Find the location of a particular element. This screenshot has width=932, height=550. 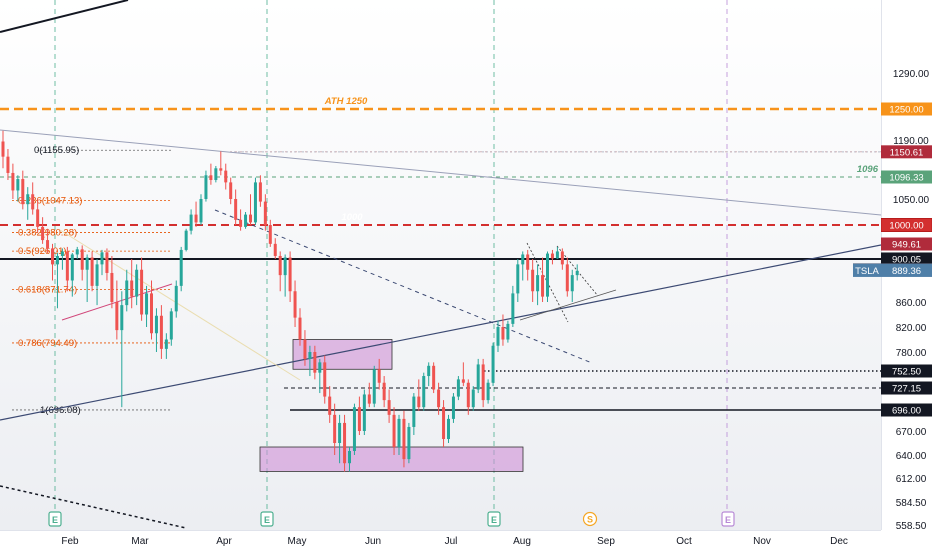

price-badge-949.61: 949.61 is located at coordinates (906, 244).